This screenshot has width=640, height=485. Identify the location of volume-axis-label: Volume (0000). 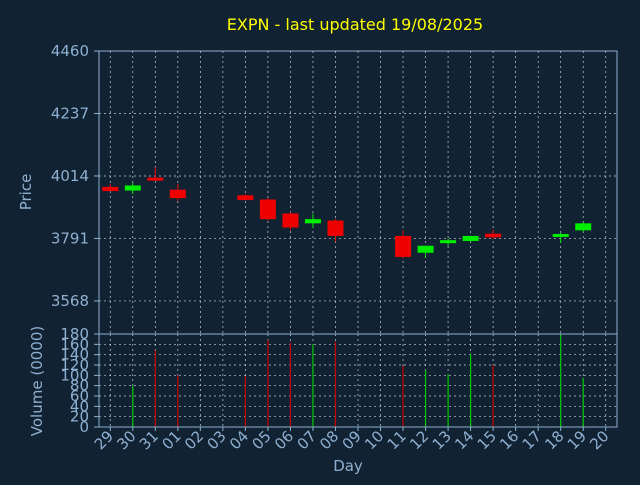
(37, 381).